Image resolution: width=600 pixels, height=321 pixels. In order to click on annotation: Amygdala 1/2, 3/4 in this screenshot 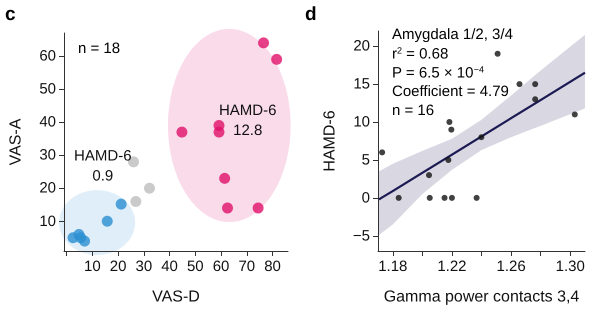, I will do `click(452, 34)`.